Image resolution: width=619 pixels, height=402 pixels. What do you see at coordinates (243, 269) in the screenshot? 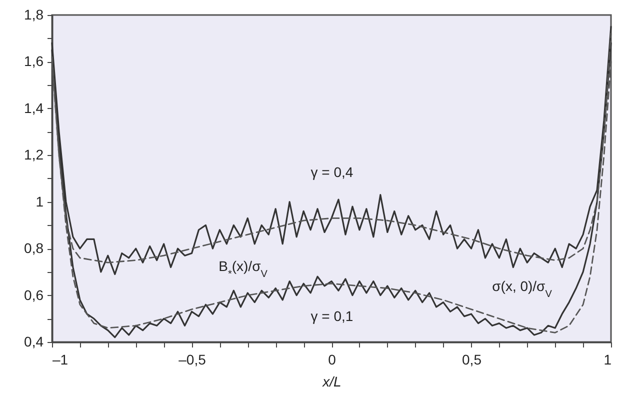
I see `annotation: B$_{*}$(x)/σ$_{V}$` at bounding box center [243, 269].